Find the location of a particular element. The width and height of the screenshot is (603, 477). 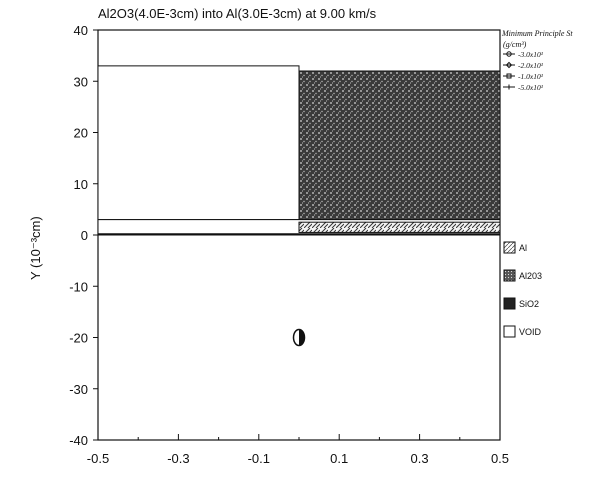

y-tick-label: 40 is located at coordinates (81, 30).